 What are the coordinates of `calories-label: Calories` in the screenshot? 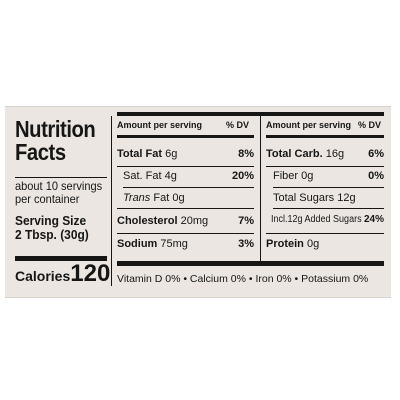 It's located at (43, 276).